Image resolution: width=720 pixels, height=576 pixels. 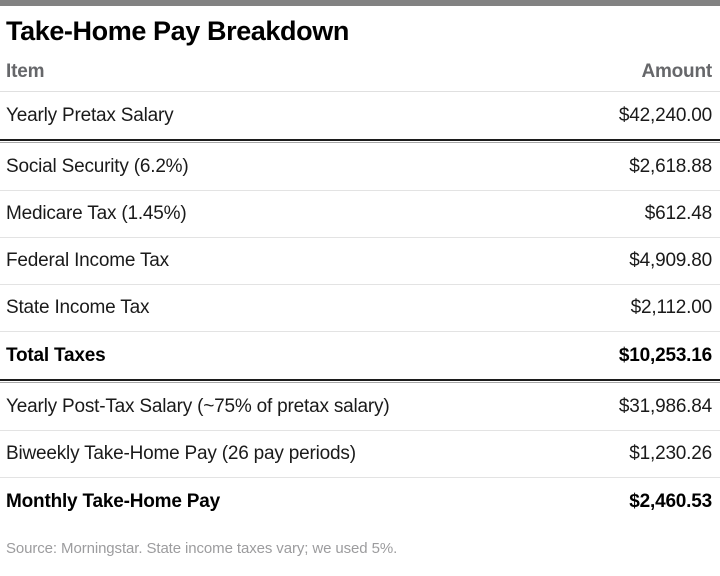 I want to click on table-row-monthly-take-home: Monthly Take-Home Pay $2,460.53, so click(x=360, y=501).